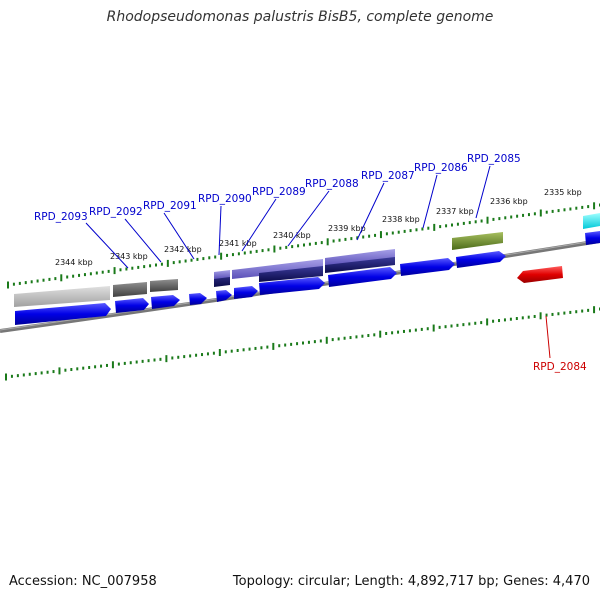 The image size is (600, 600). What do you see at coordinates (143, 240) in the screenshot?
I see `leader-line-rpd-2092` at bounding box center [143, 240].